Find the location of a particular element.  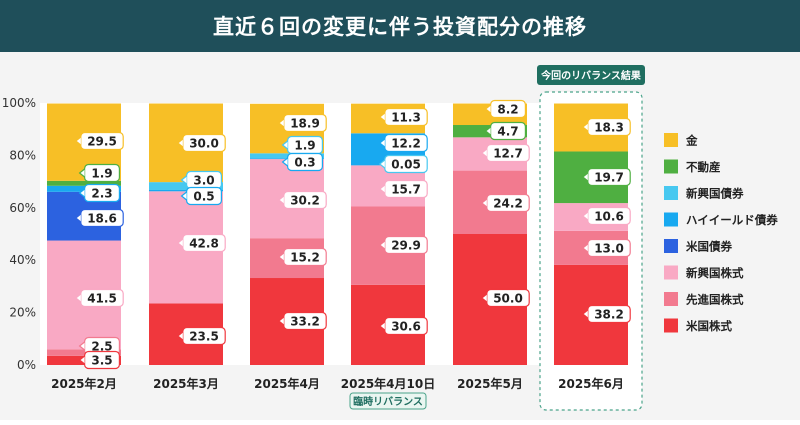

data-label-text: 12.2 is located at coordinates (406, 144).